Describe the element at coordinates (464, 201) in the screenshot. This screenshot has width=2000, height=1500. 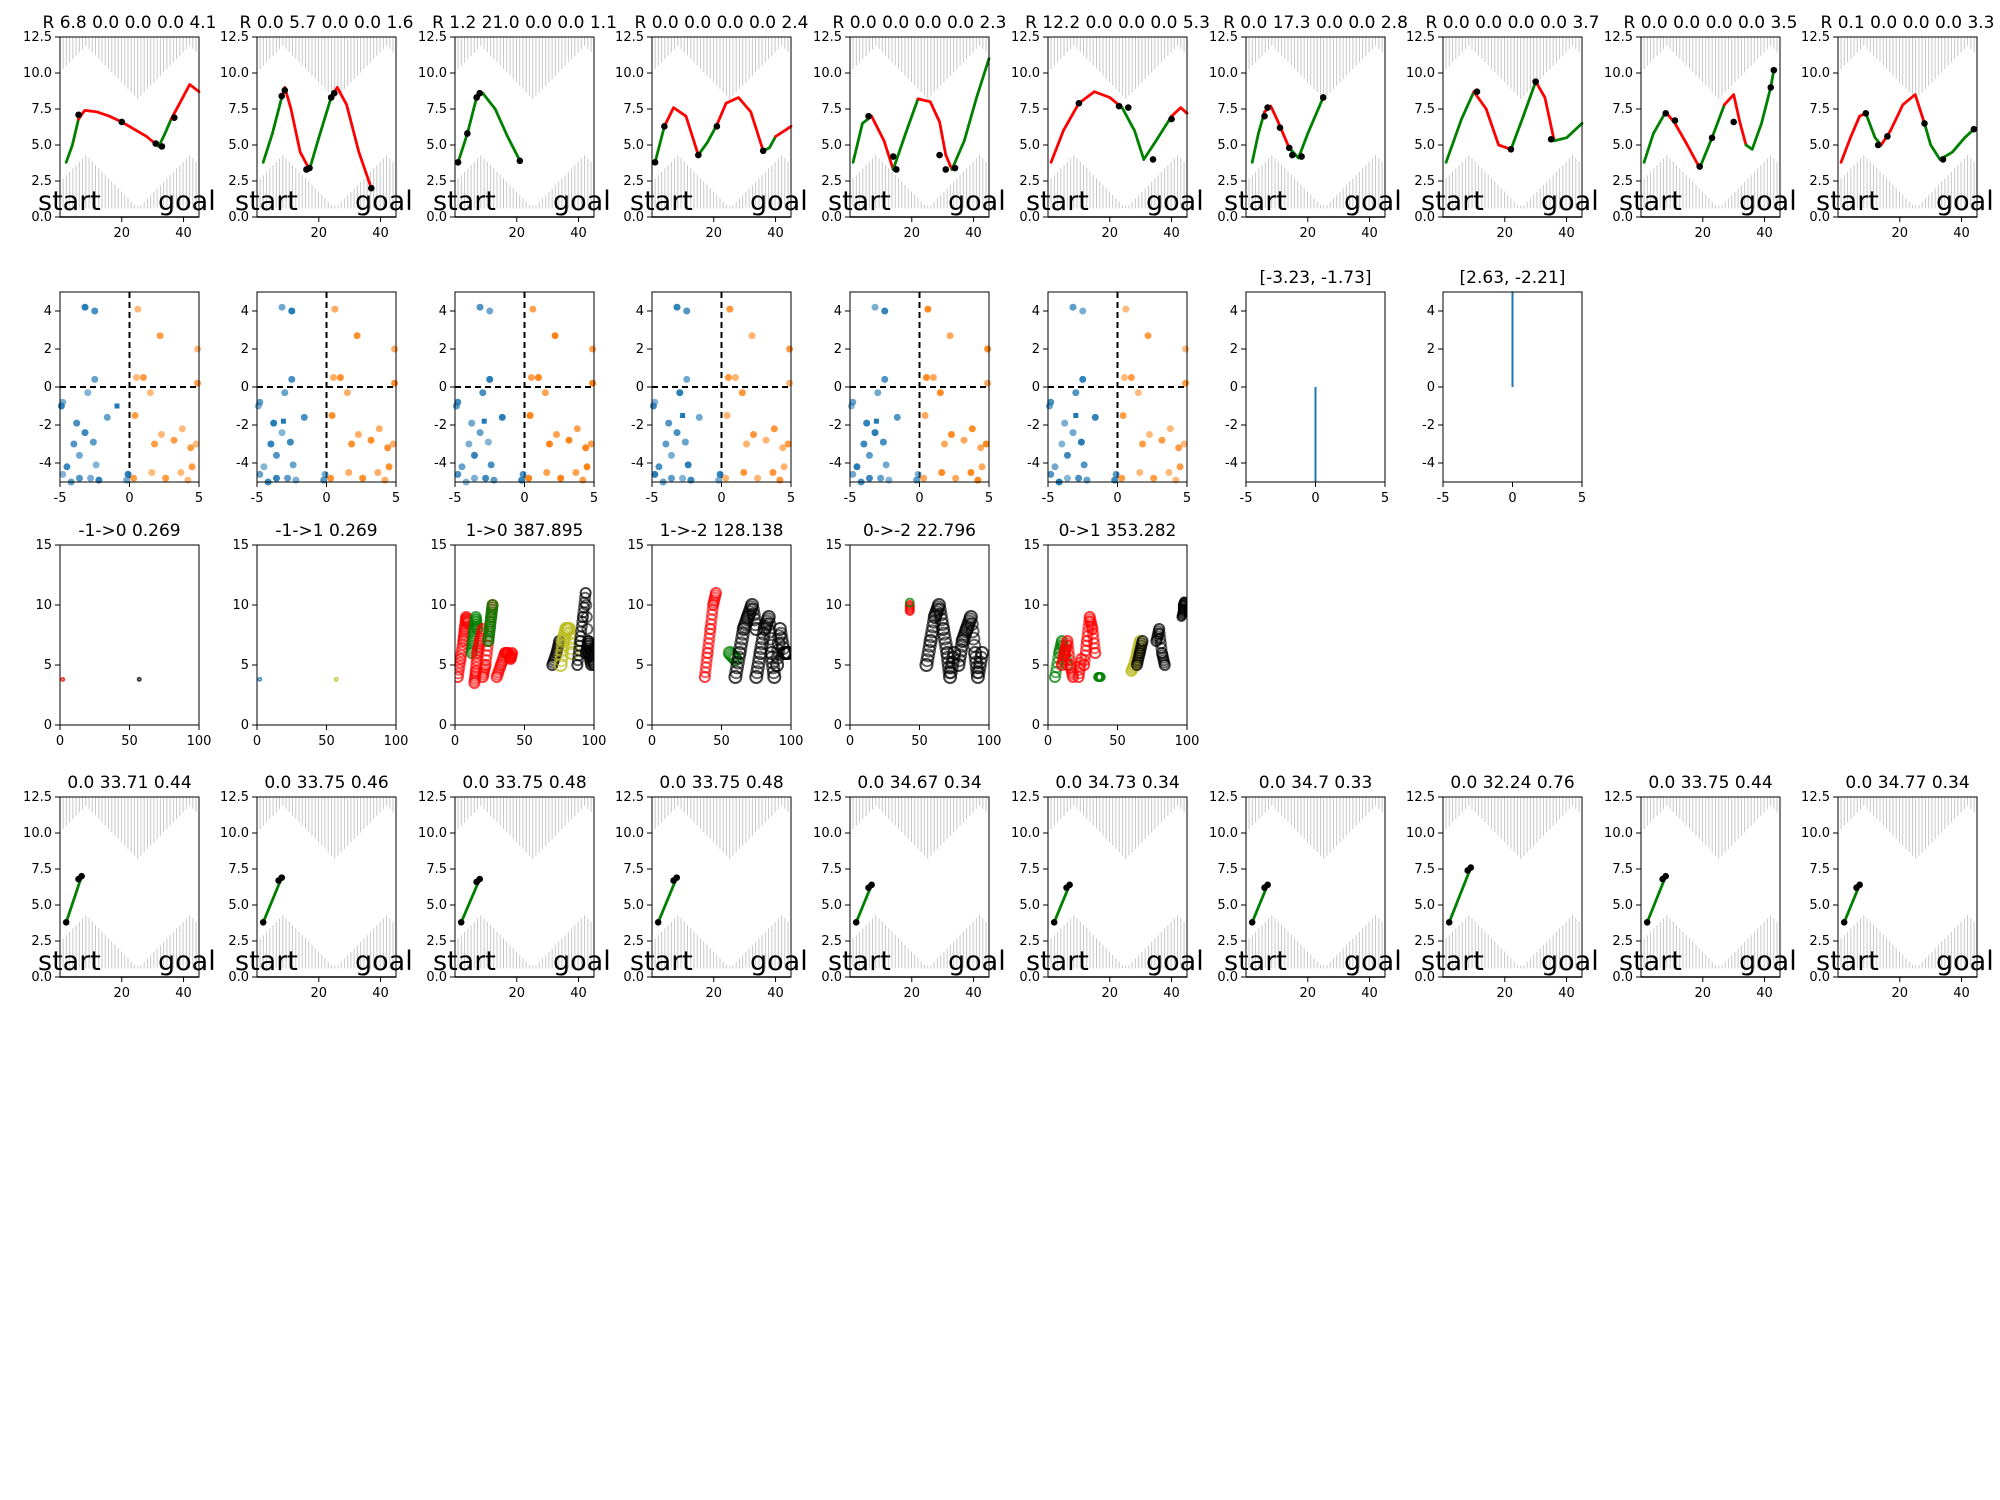
I see `start-label: start` at that location.